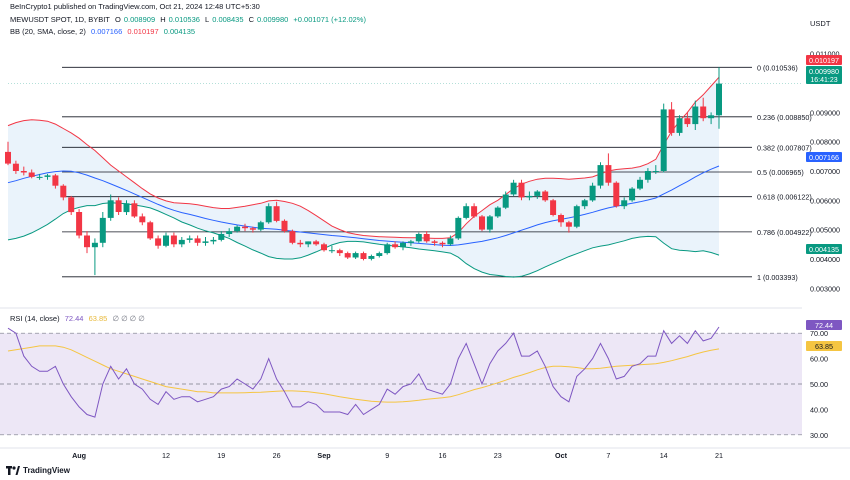 The width and height of the screenshot is (850, 480). I want to click on badge-bb-upper-bg, so click(824, 60).